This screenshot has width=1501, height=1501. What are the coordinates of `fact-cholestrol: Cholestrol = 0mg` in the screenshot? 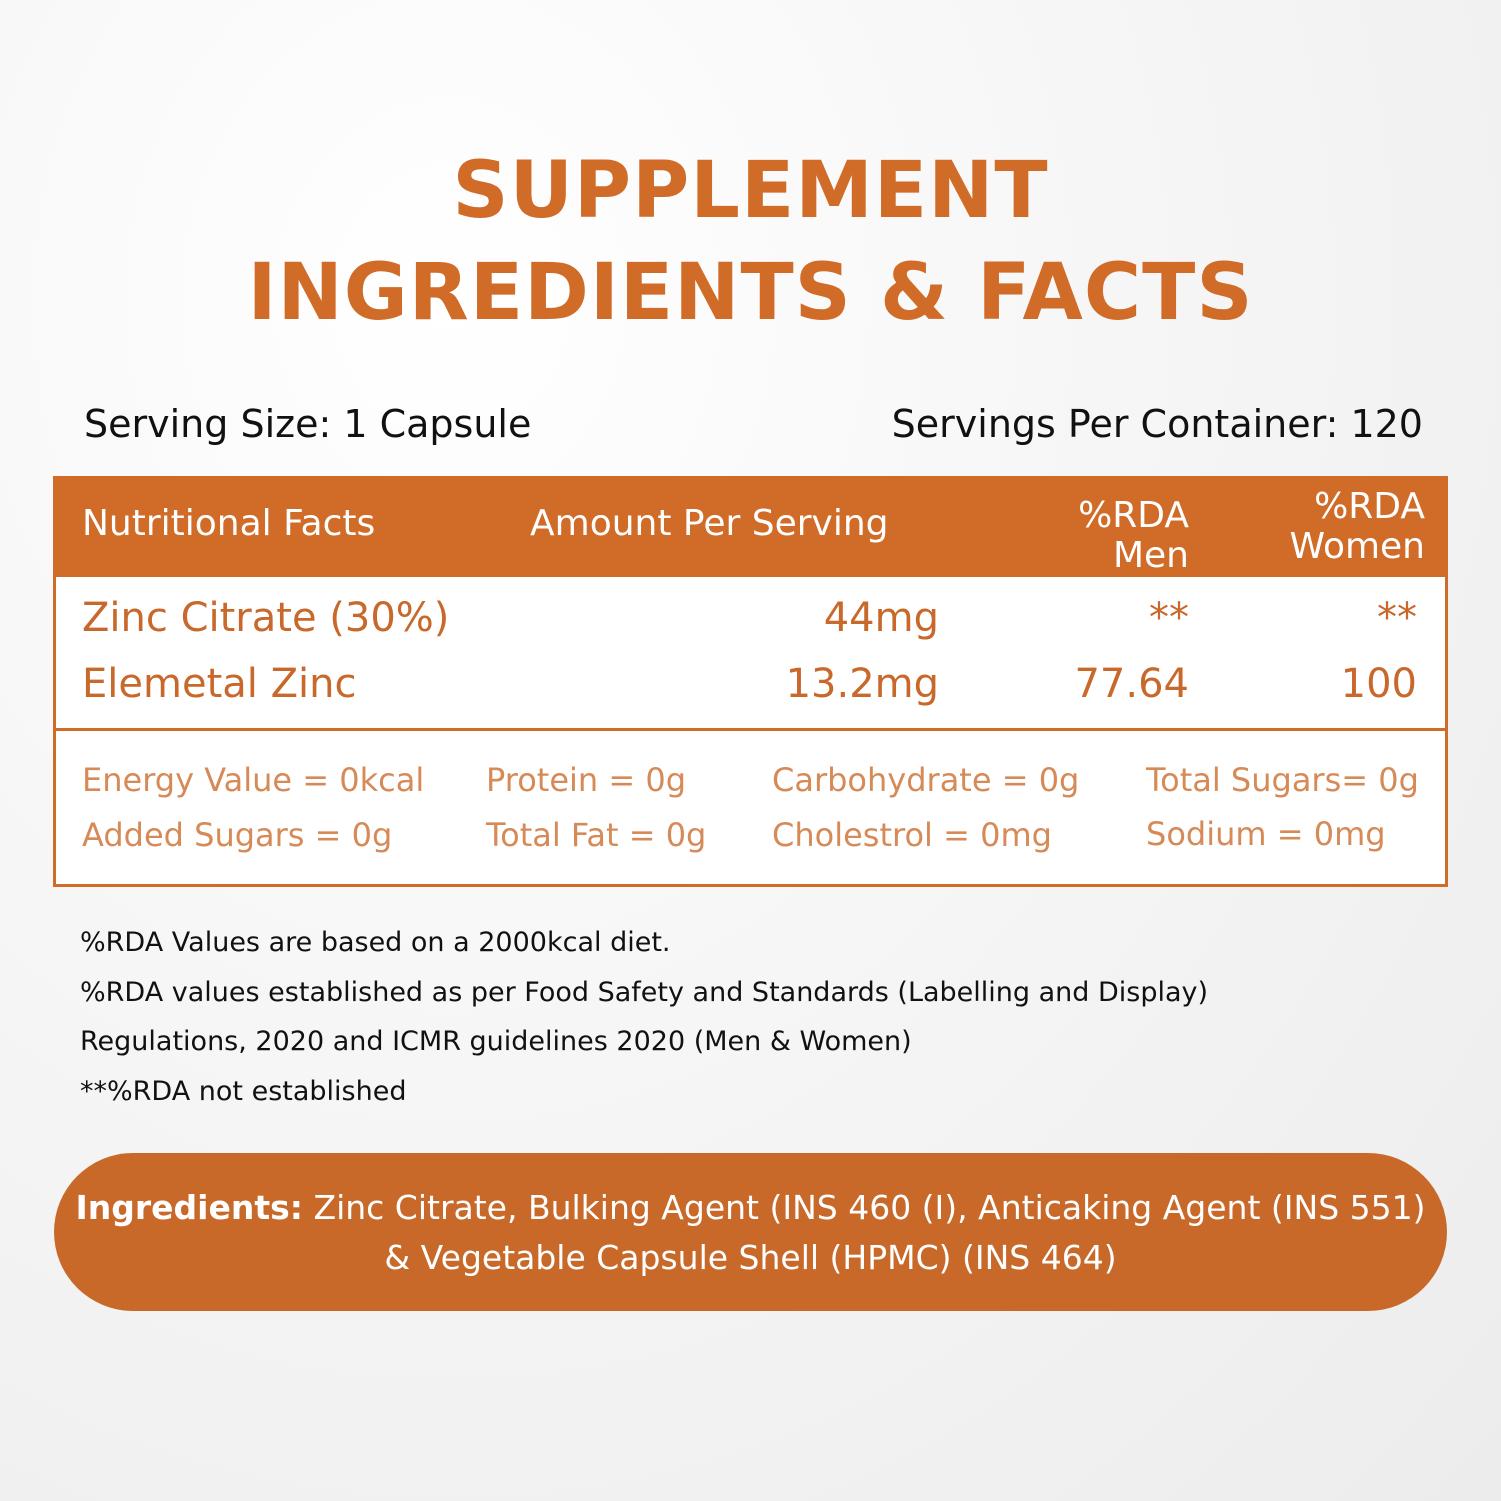 It's located at (912, 835).